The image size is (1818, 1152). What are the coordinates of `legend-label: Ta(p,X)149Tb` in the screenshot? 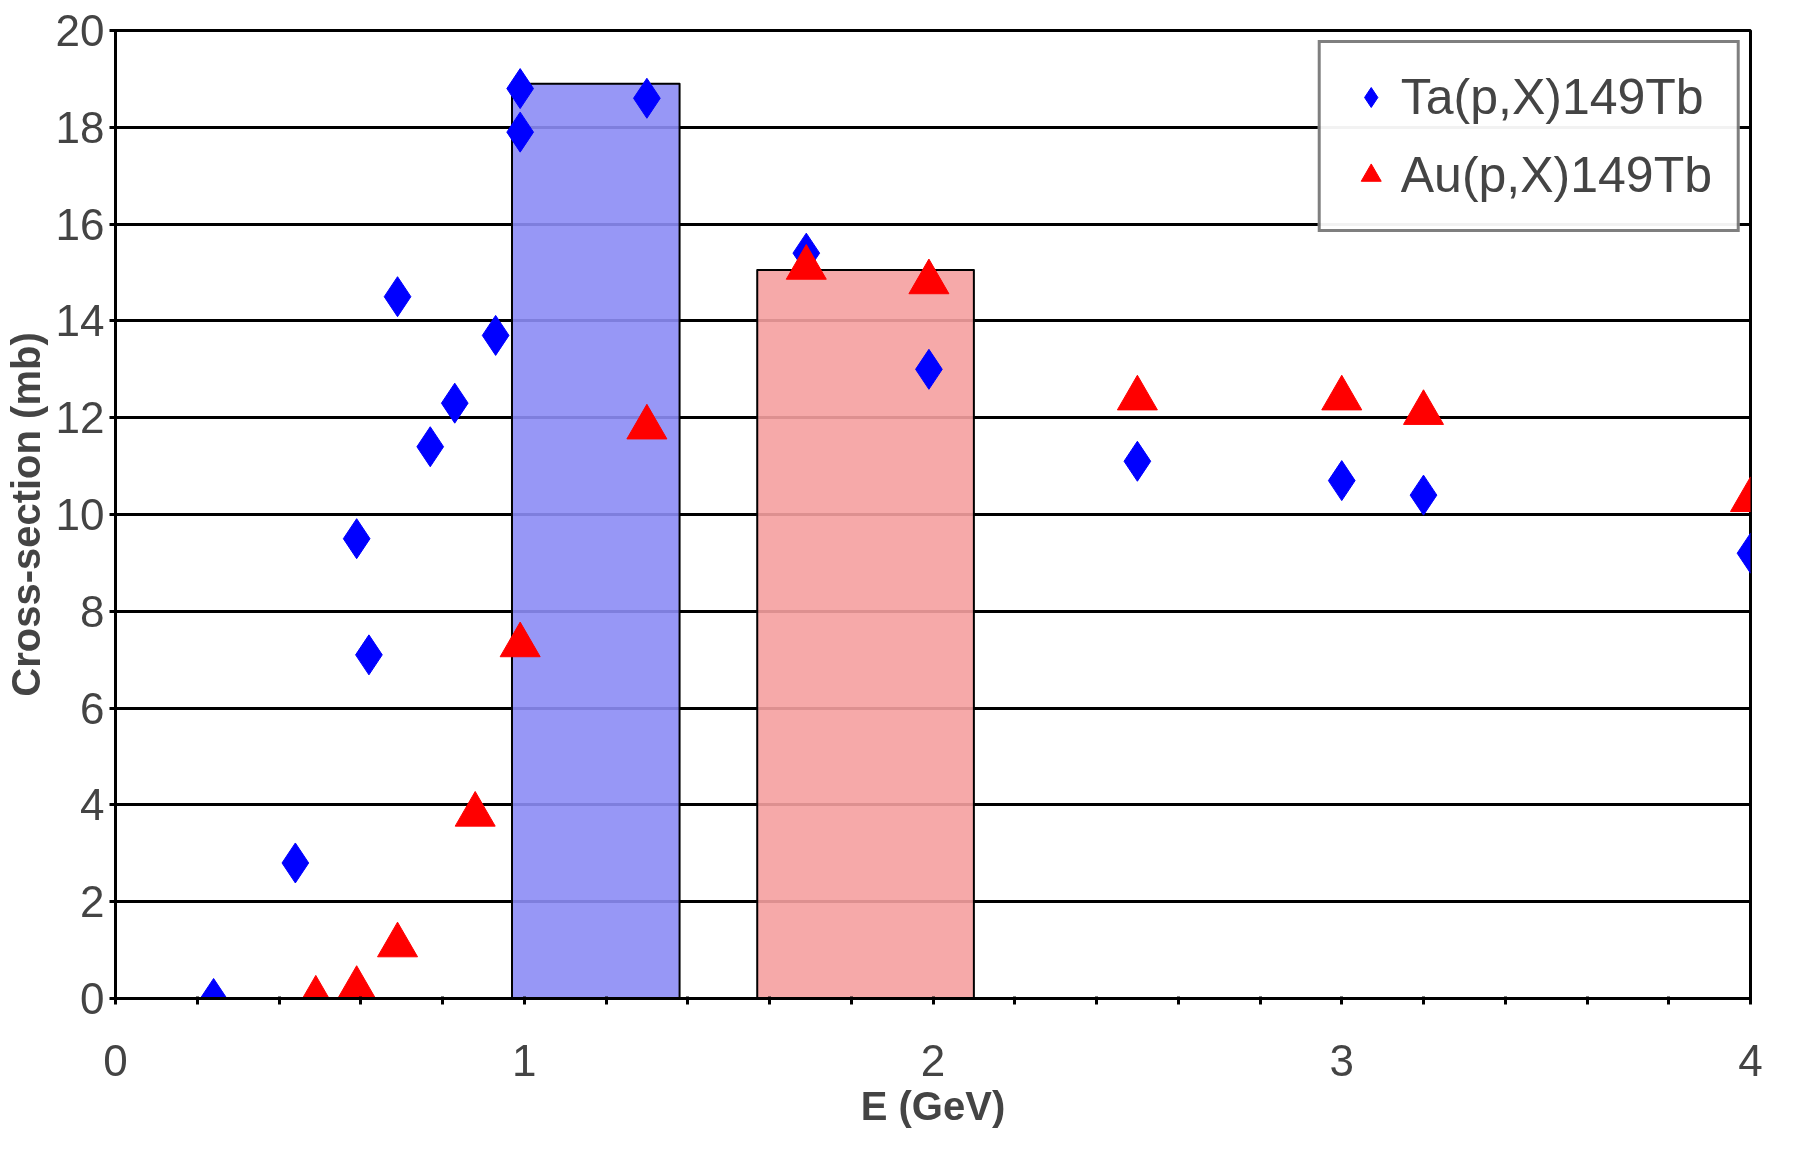 It's located at (1552, 97).